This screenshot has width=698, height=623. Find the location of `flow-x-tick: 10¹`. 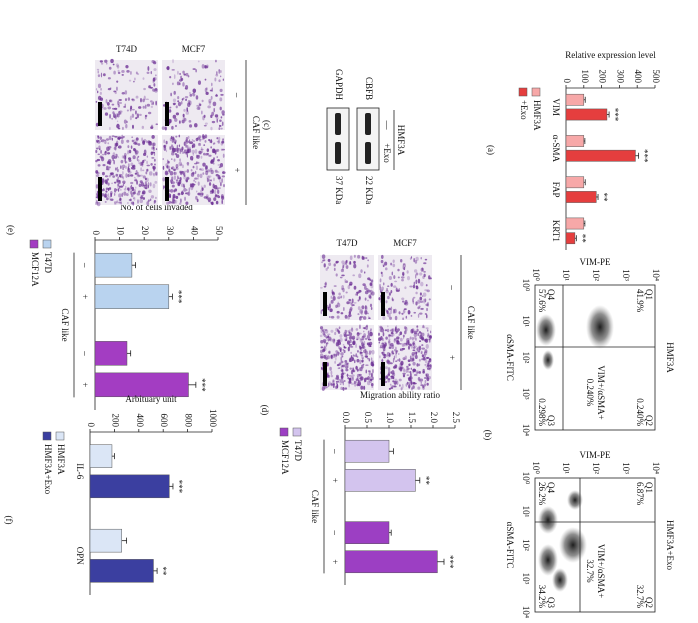

flow-x-tick: 10¹ is located at coordinates (526, 512).